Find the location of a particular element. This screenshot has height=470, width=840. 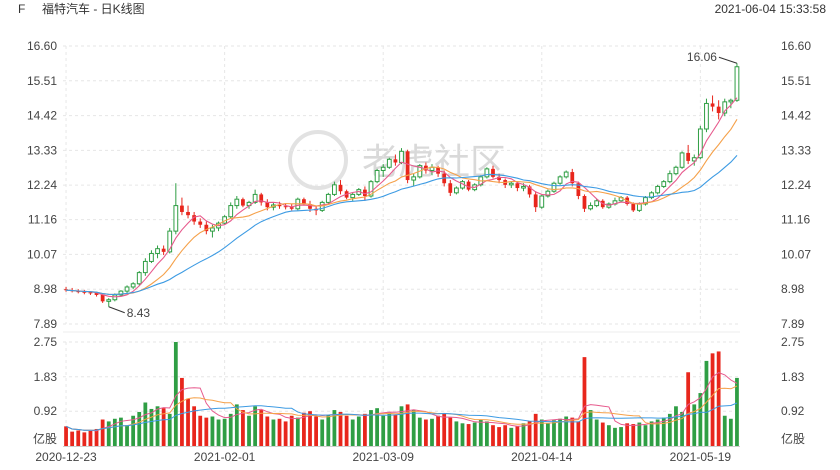

volume-unit-right: 亿股 is located at coordinates (793, 438).